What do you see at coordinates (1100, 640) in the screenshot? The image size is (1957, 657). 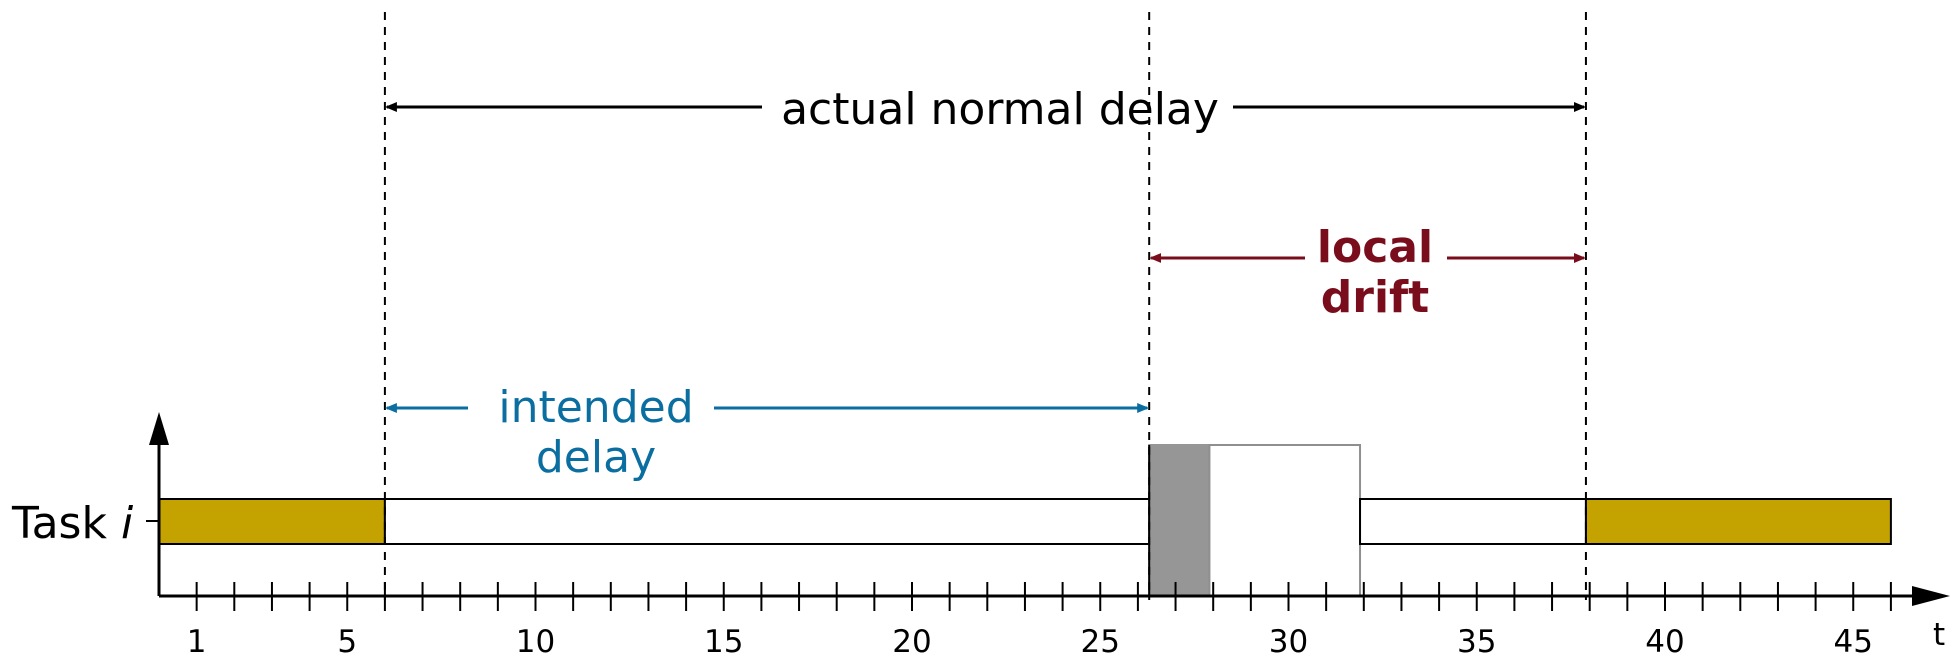 I see `tick-label-25: 25` at bounding box center [1100, 640].